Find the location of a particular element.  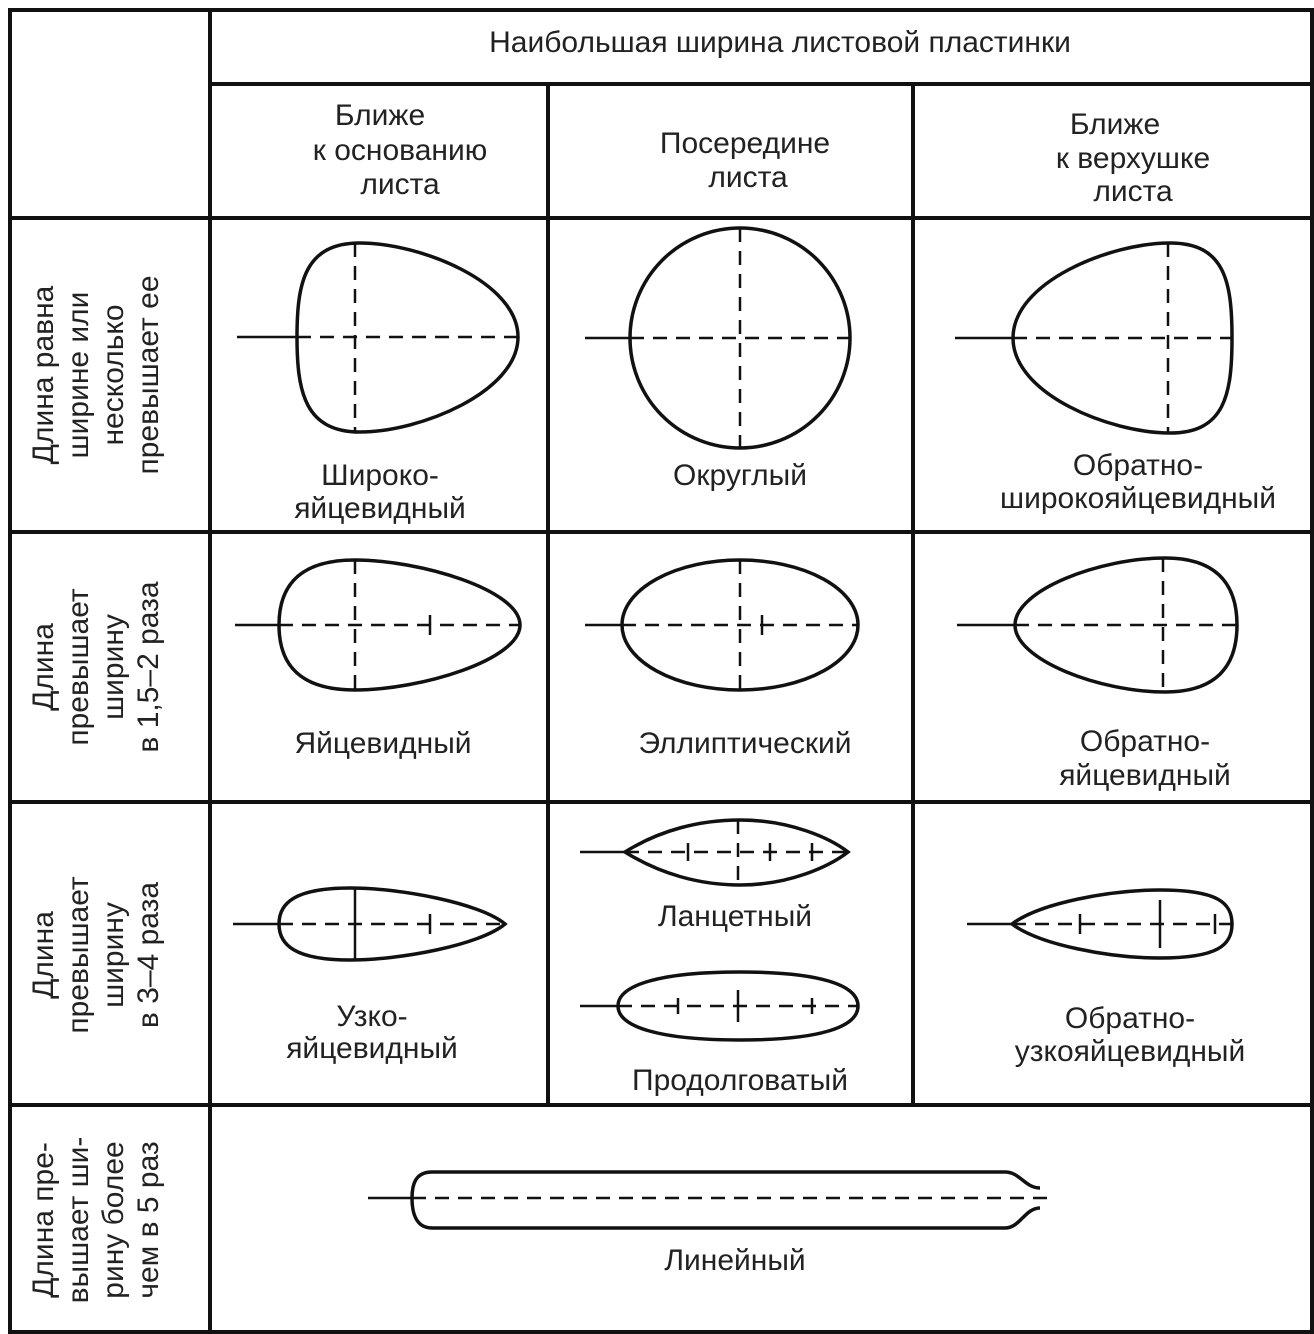

leaf-narrow-obovate is located at coordinates (1100, 924).